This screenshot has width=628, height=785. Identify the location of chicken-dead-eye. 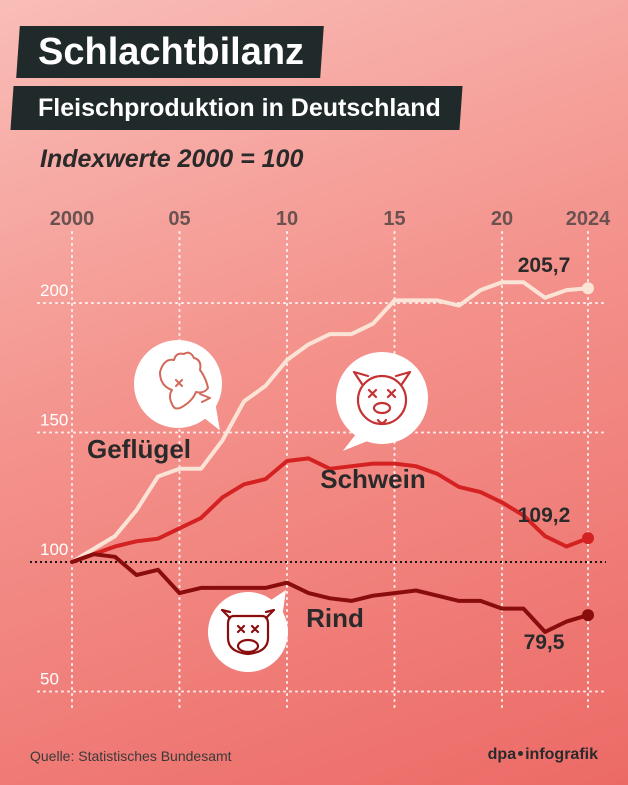
(179, 383).